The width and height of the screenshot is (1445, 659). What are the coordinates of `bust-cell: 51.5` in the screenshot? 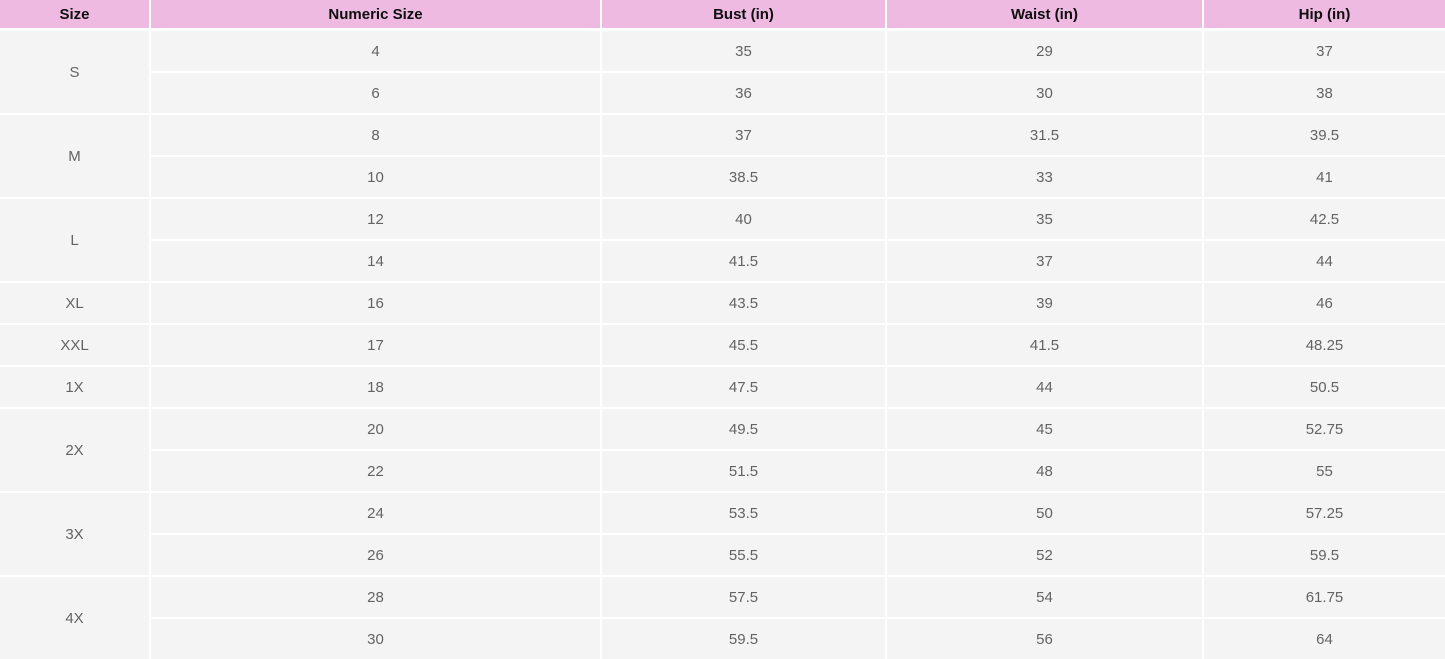 It's located at (743, 470).